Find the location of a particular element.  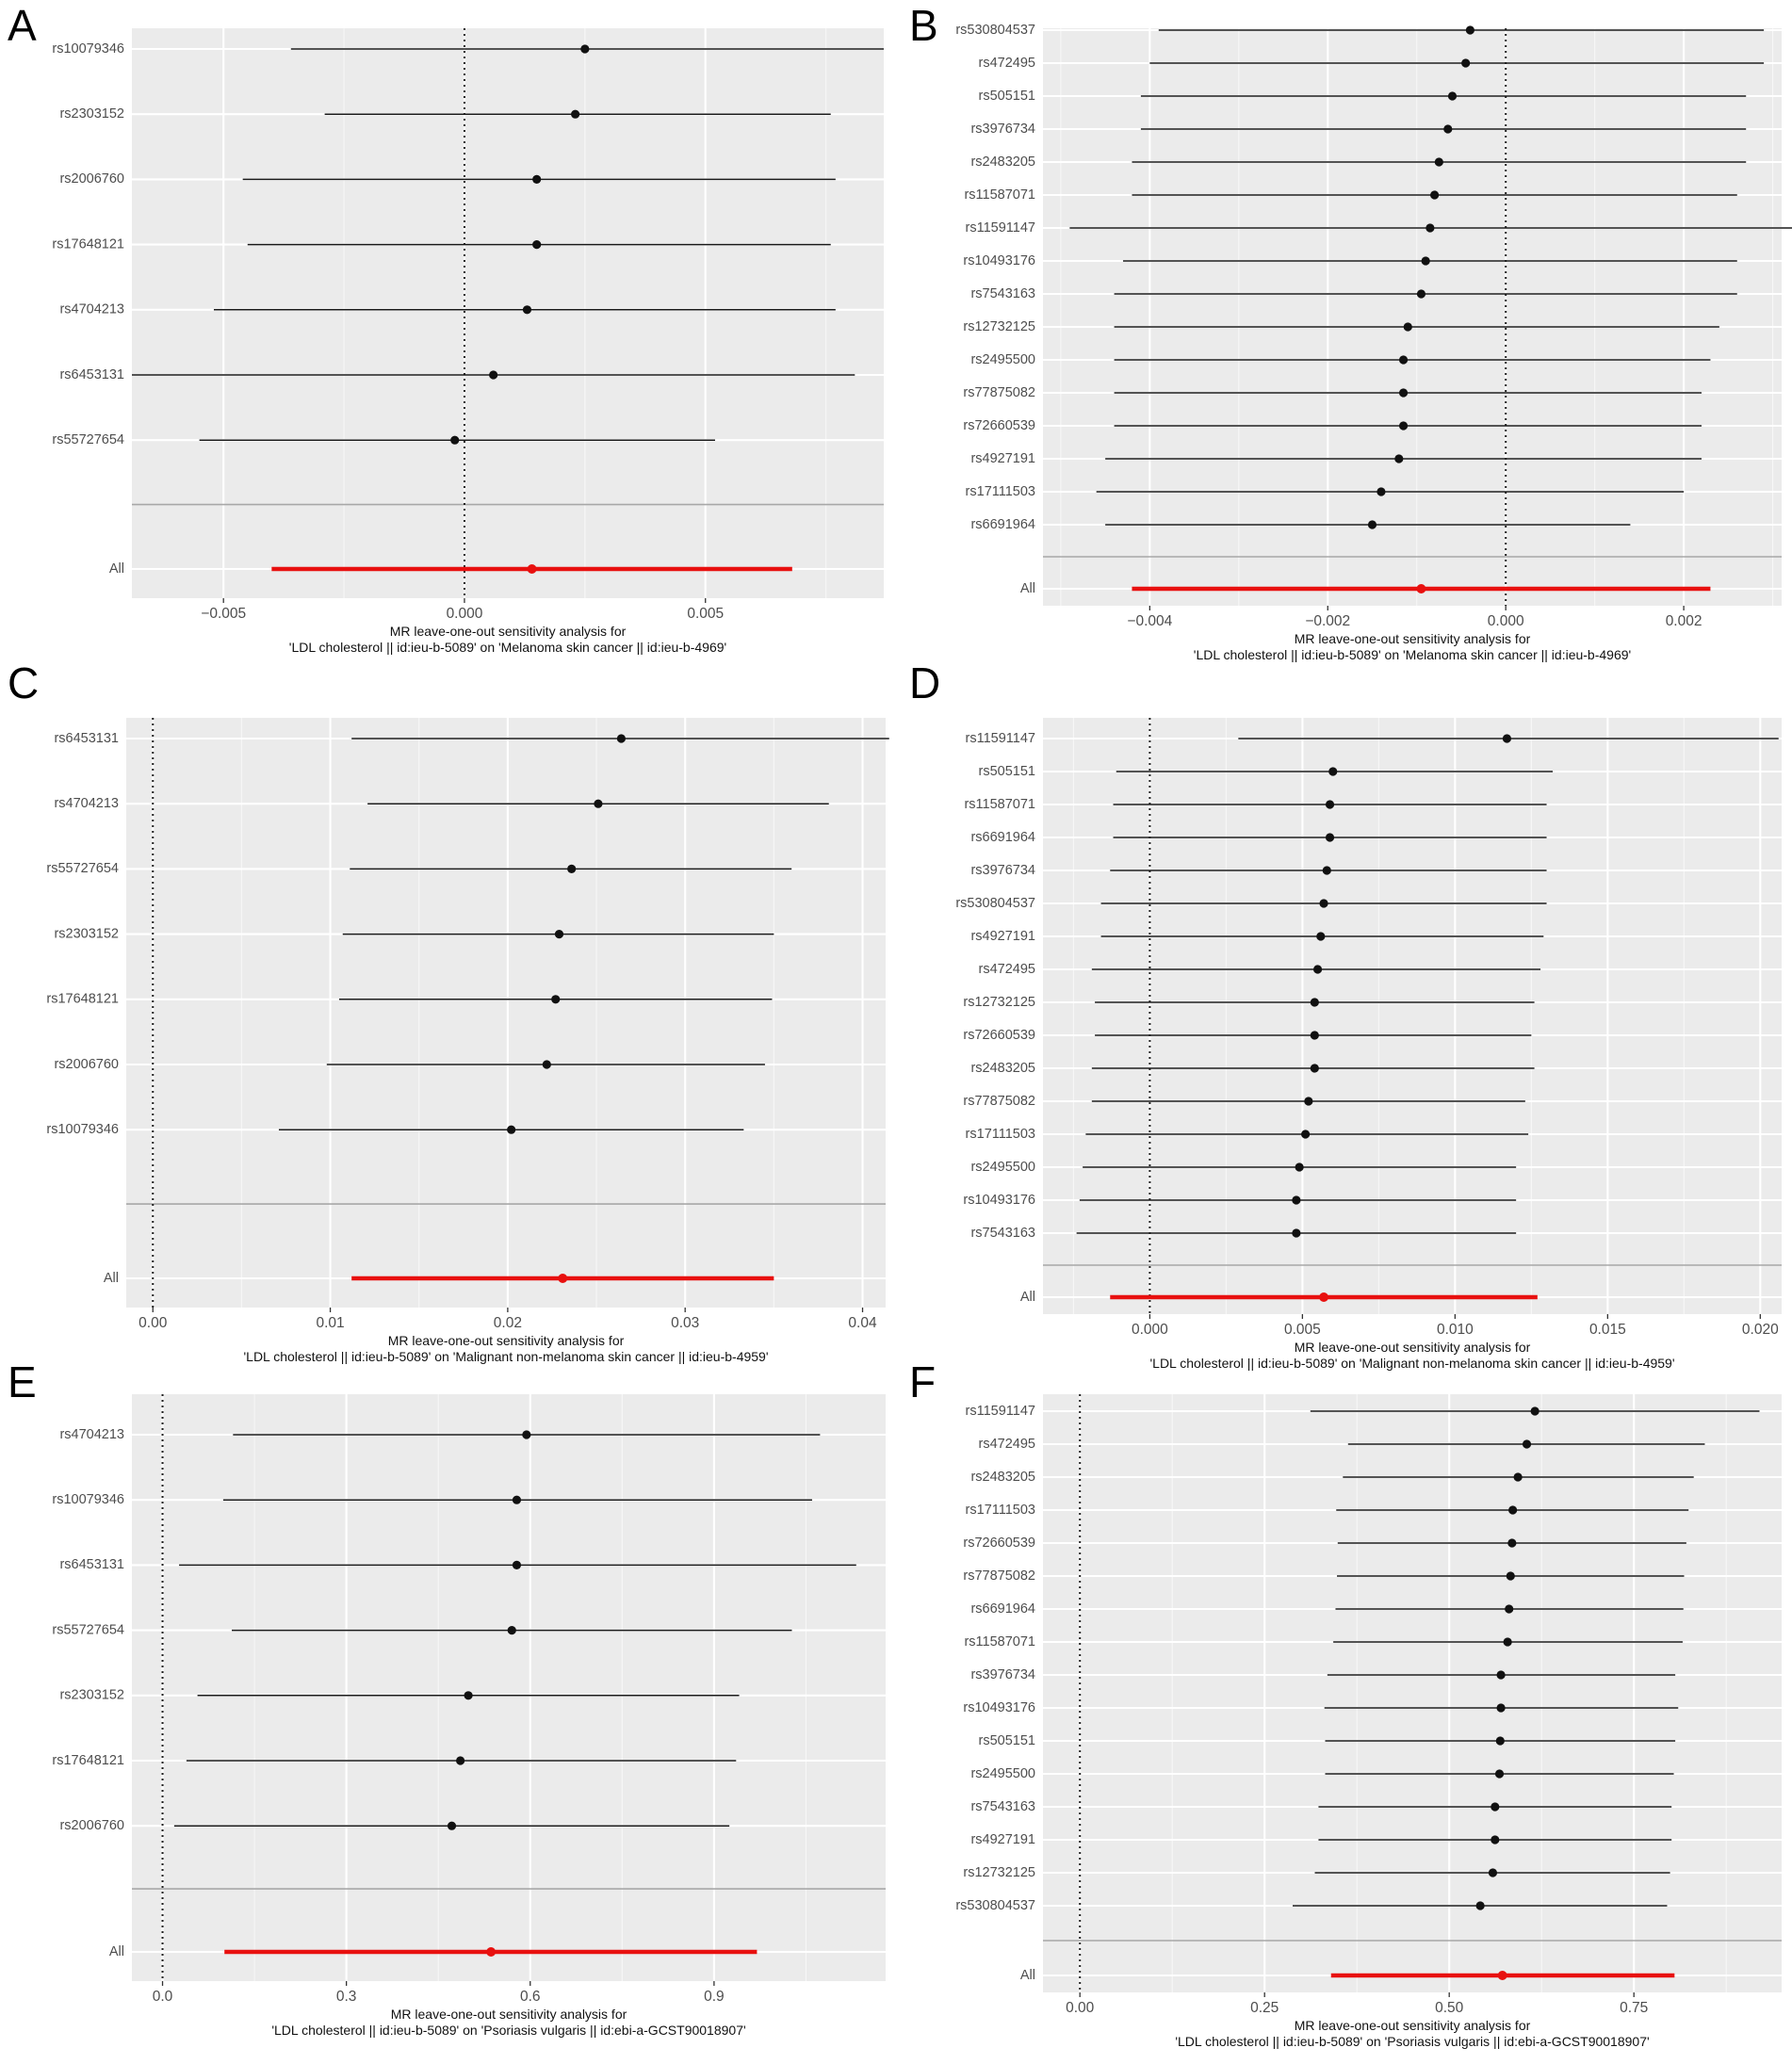

x-tick-label: 0.010 is located at coordinates (1455, 1330).